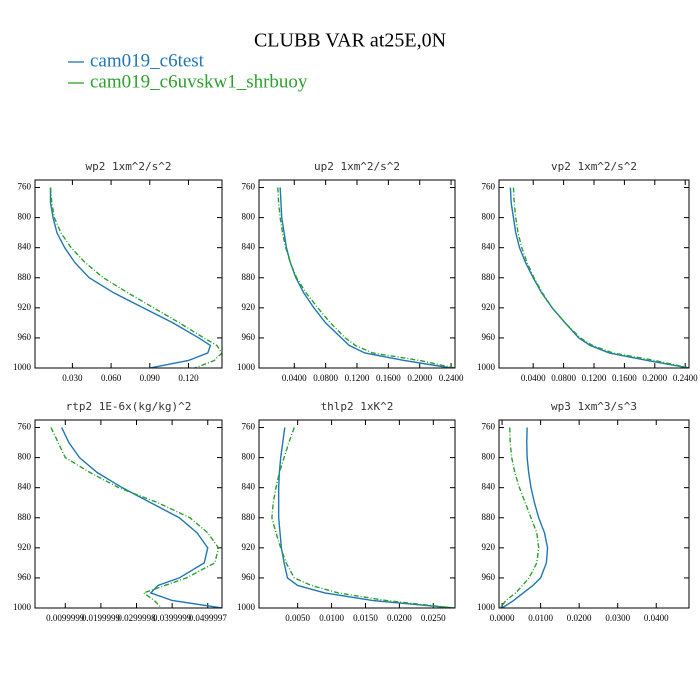  Describe the element at coordinates (129, 406) in the screenshot. I see `panel-title: rtp2 1E-6x(kg/kg)^2` at that location.